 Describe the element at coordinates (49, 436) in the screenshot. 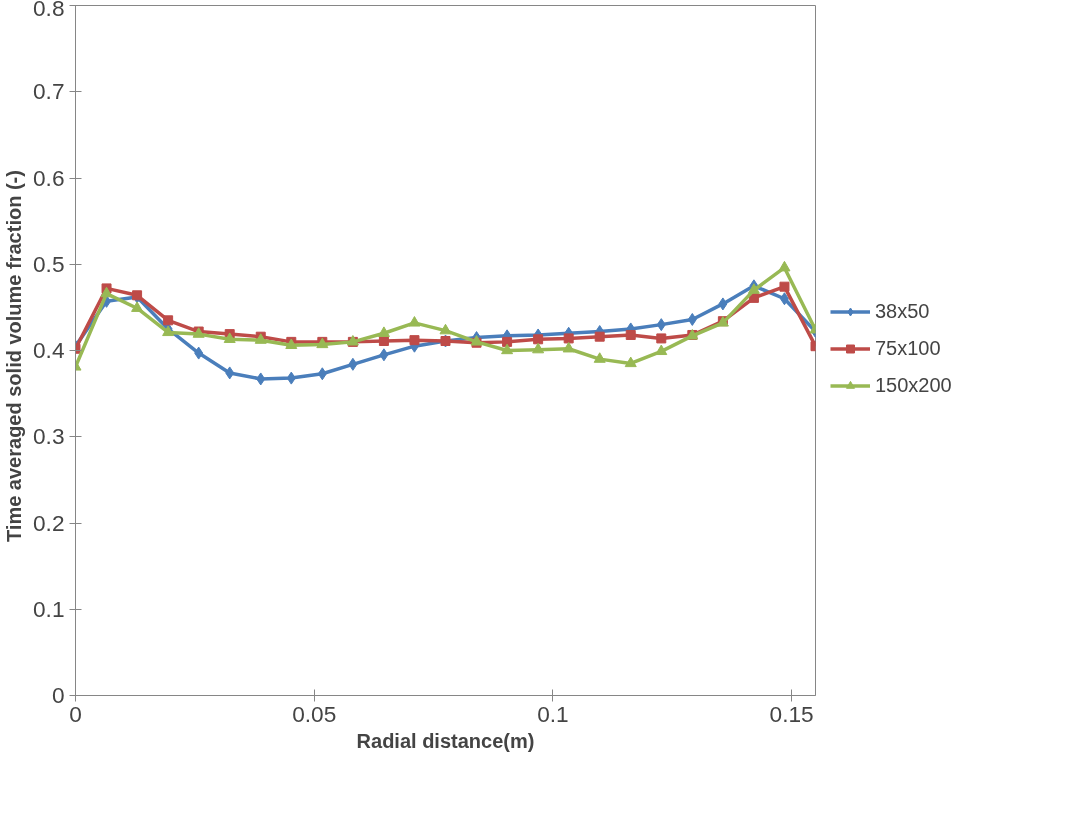

I see `y-tick-label: 0.3` at that location.